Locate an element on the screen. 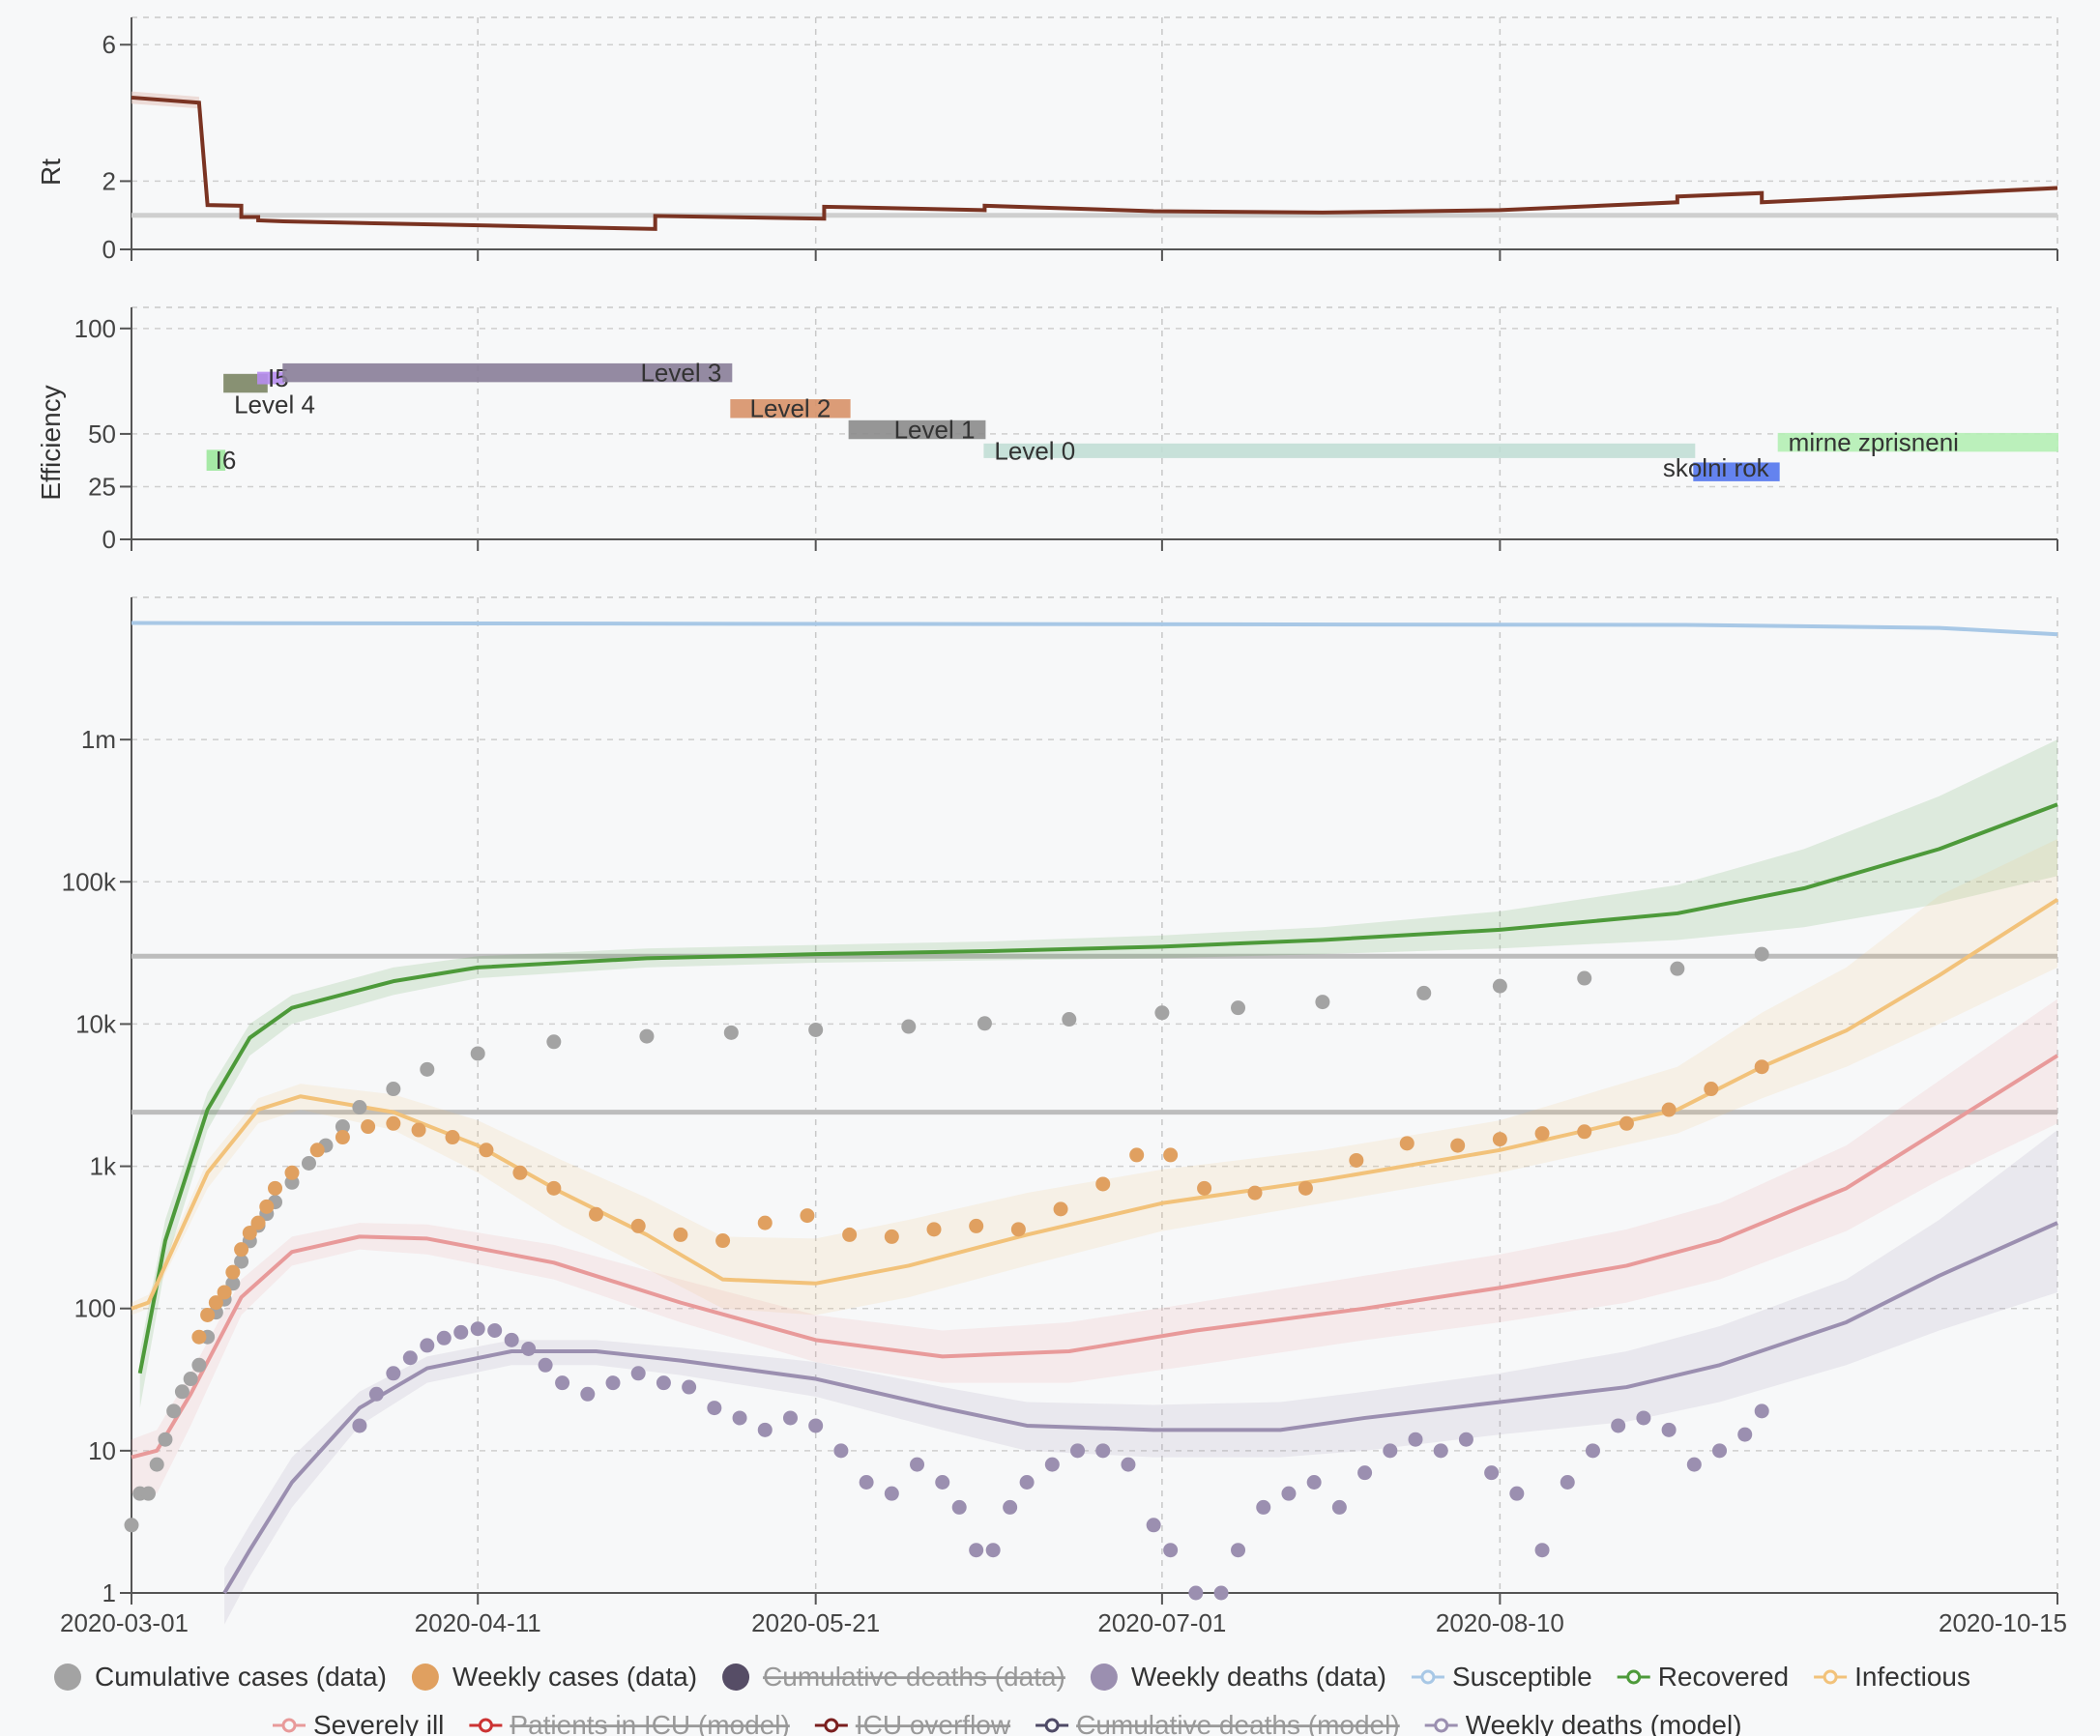 The width and height of the screenshot is (2100, 1736). legend-label: Weekly cases (data) is located at coordinates (574, 1677).